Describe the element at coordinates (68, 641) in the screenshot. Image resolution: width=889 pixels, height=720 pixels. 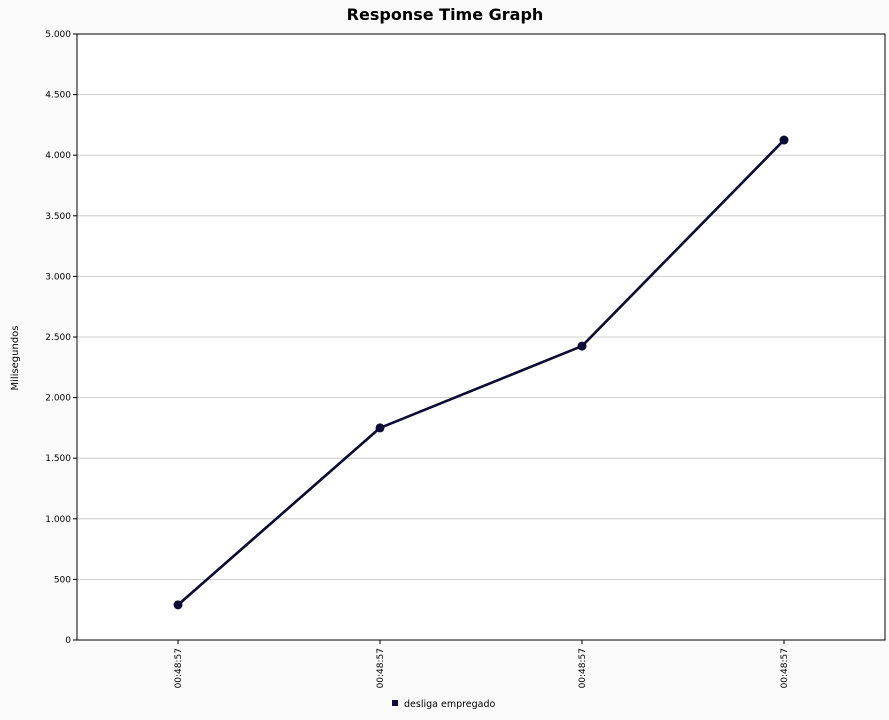
I see `y-tick-label: 0` at that location.